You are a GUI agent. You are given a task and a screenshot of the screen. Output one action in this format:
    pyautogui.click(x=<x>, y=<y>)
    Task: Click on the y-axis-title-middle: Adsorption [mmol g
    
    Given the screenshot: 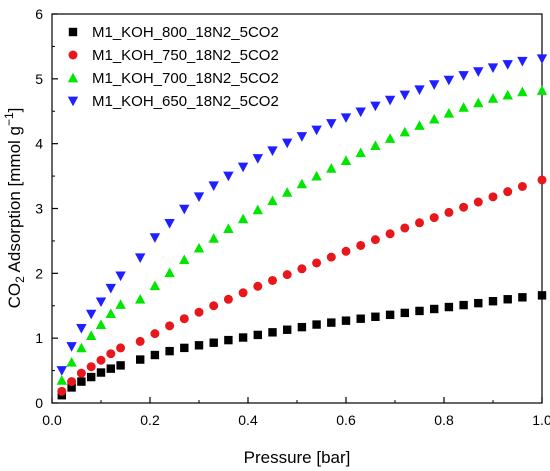 What is the action you would take?
    pyautogui.click(x=14, y=201)
    